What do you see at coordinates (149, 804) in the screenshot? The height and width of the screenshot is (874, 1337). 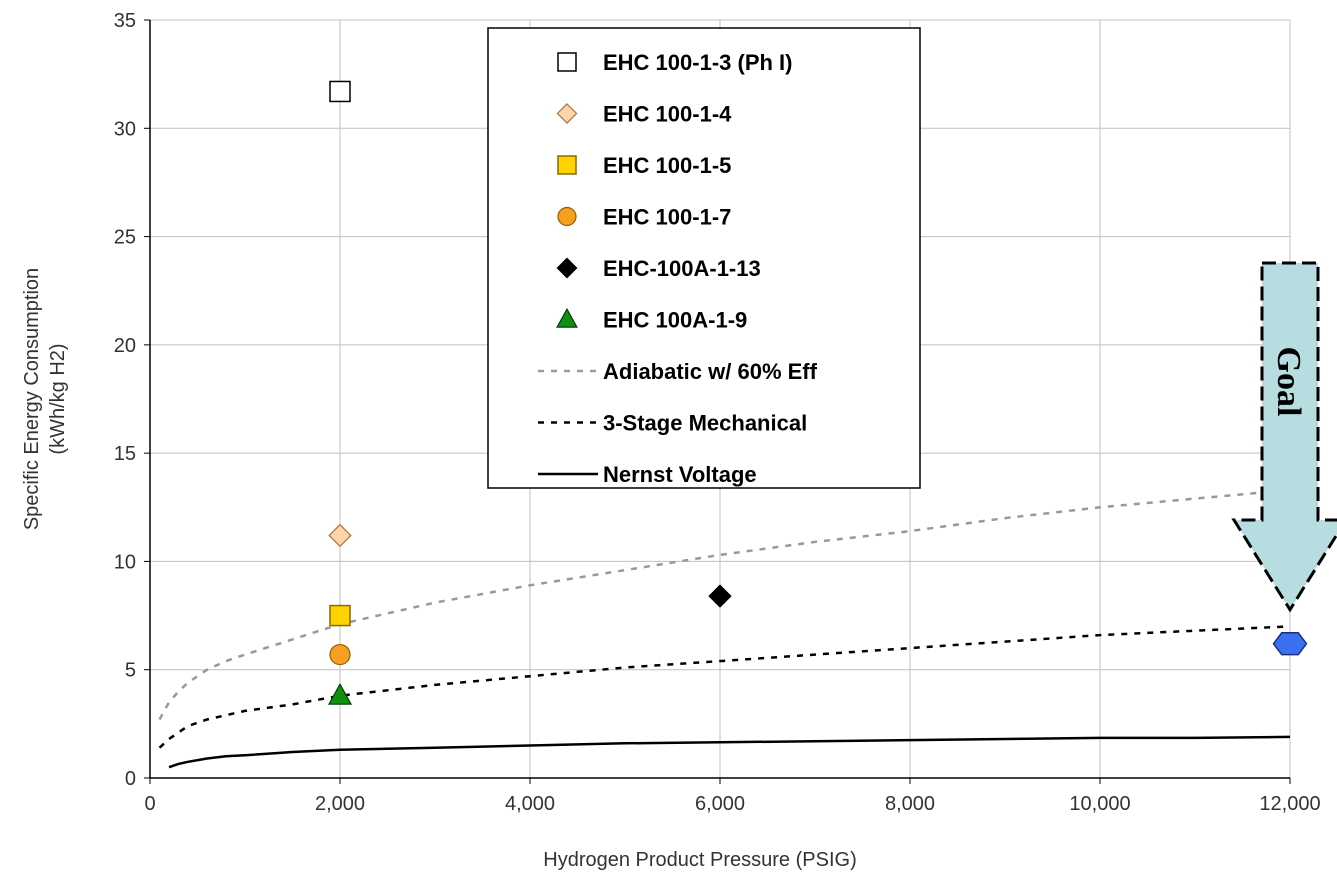 I see `x-tick-label: 0` at bounding box center [149, 804].